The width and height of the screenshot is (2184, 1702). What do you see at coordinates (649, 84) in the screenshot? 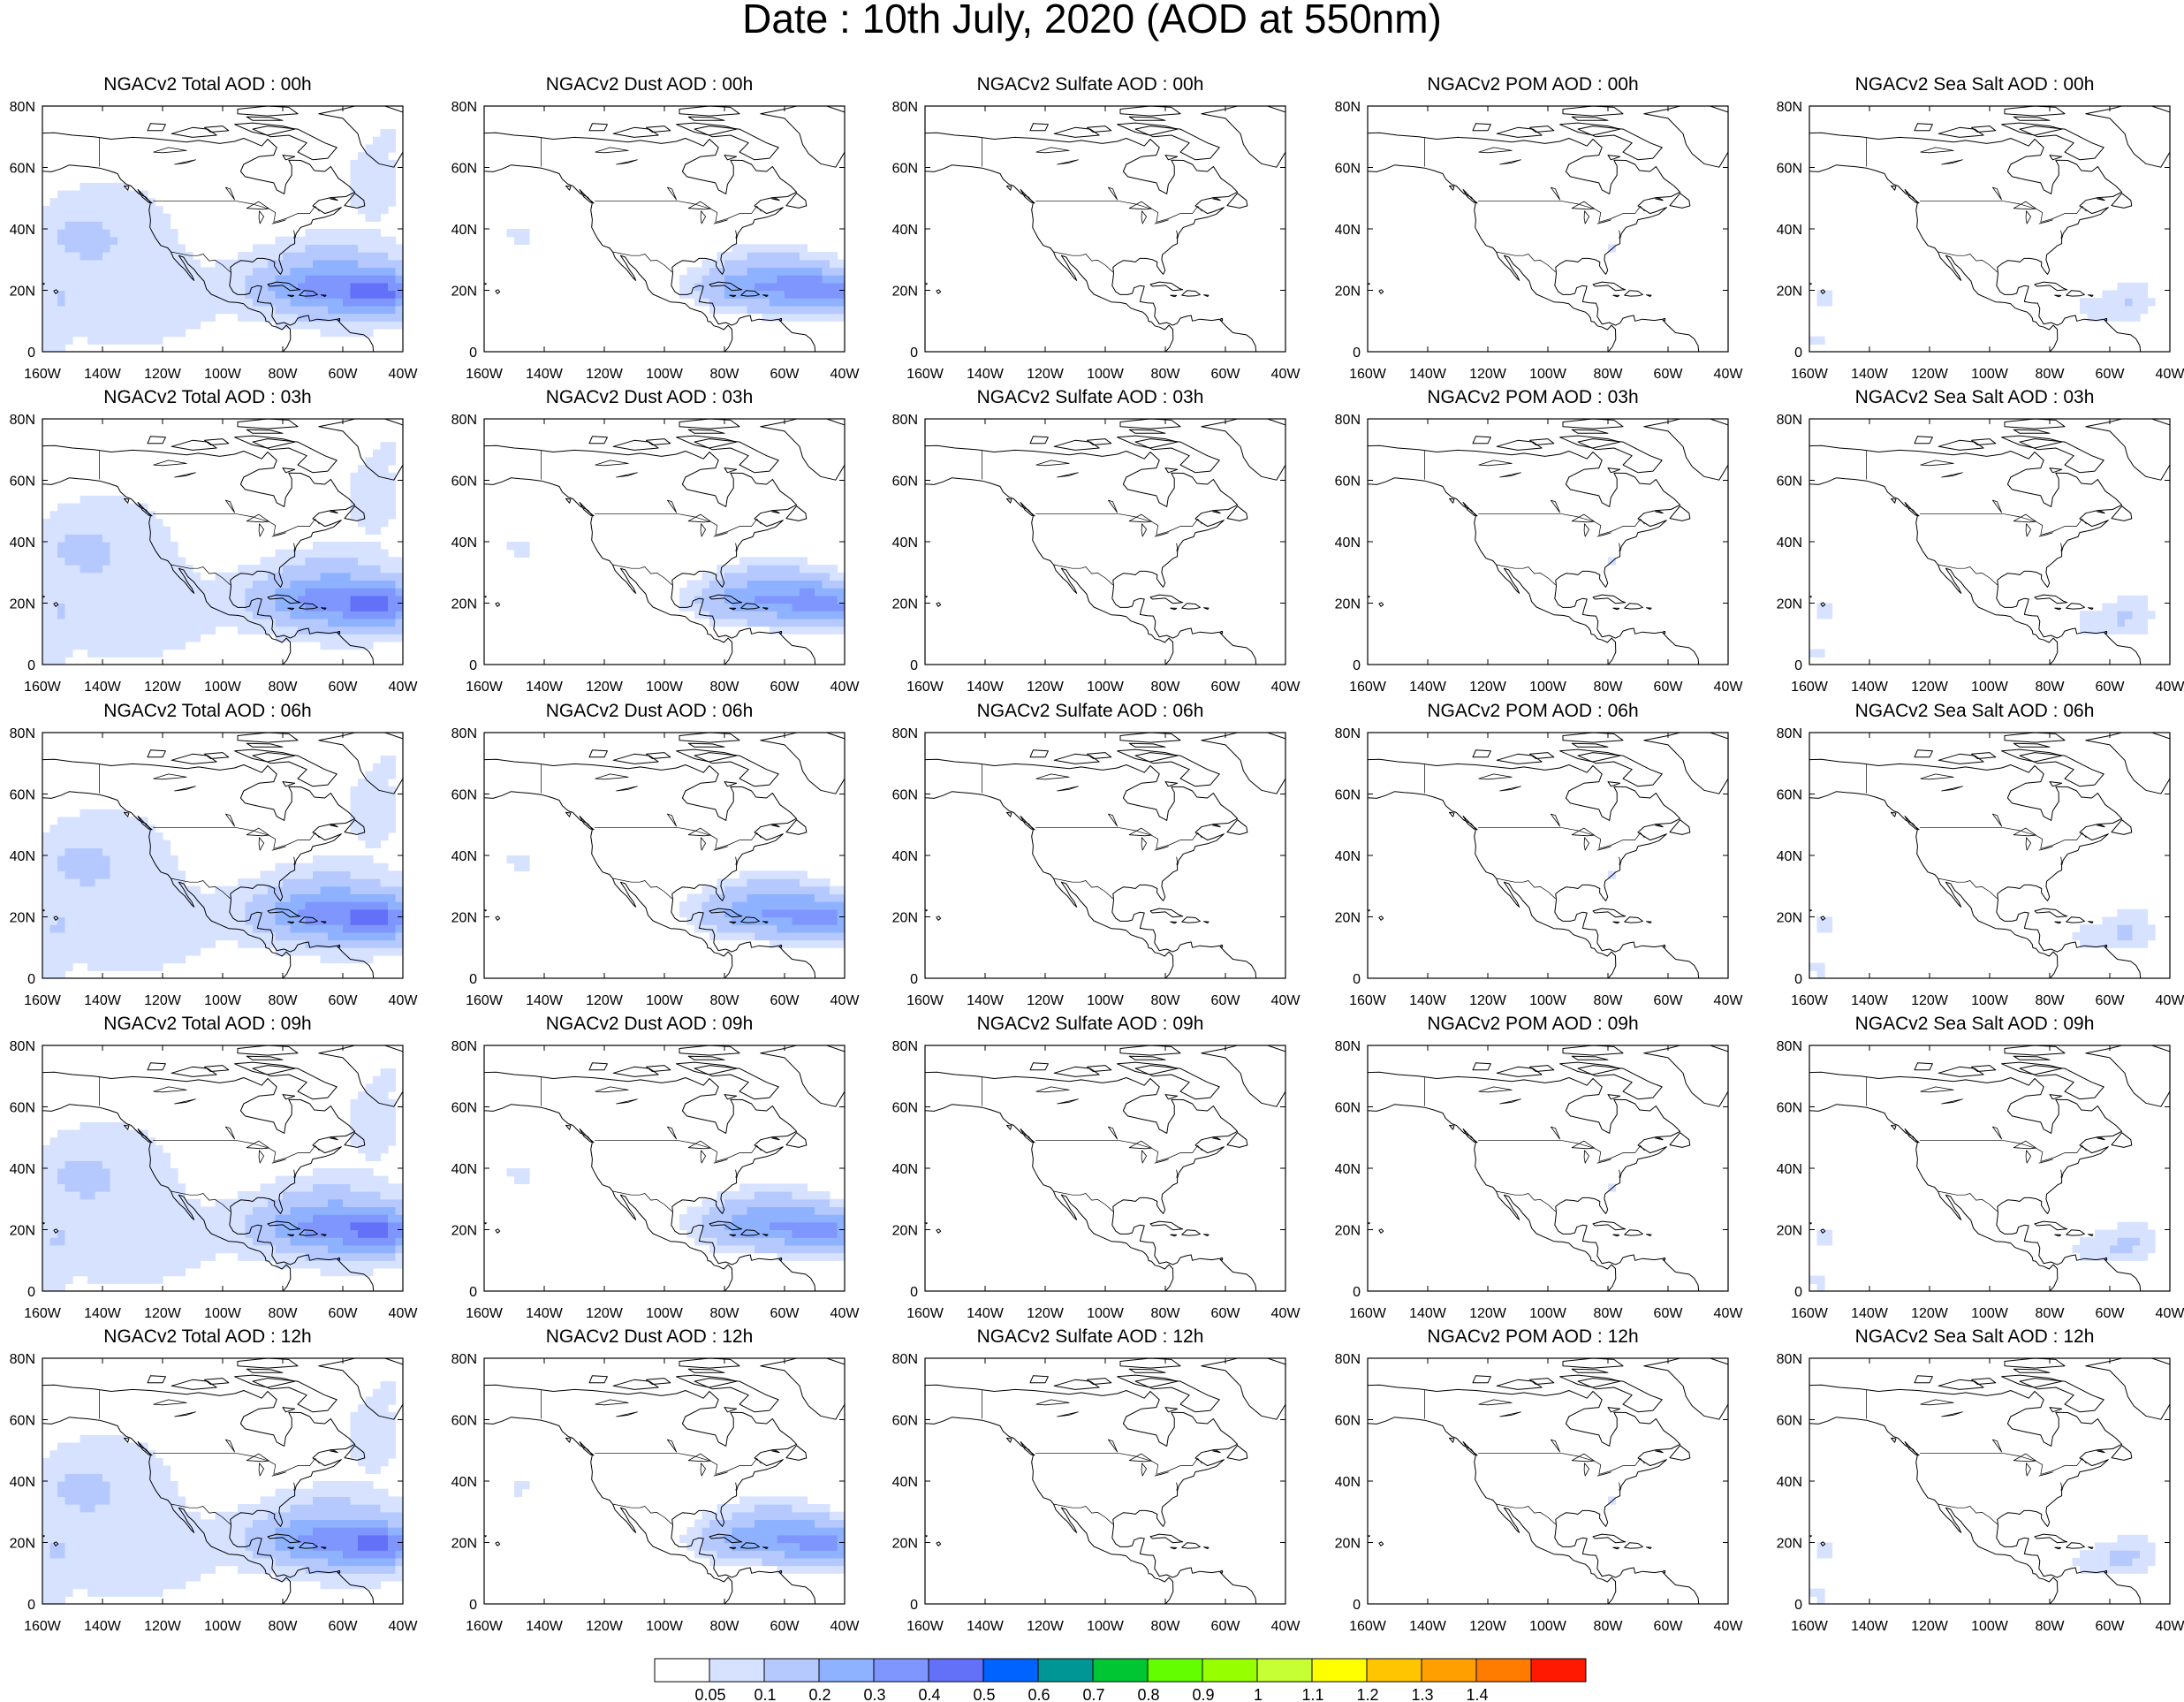
I see `panel-title: NGACv2 Dust AOD : 00h` at bounding box center [649, 84].